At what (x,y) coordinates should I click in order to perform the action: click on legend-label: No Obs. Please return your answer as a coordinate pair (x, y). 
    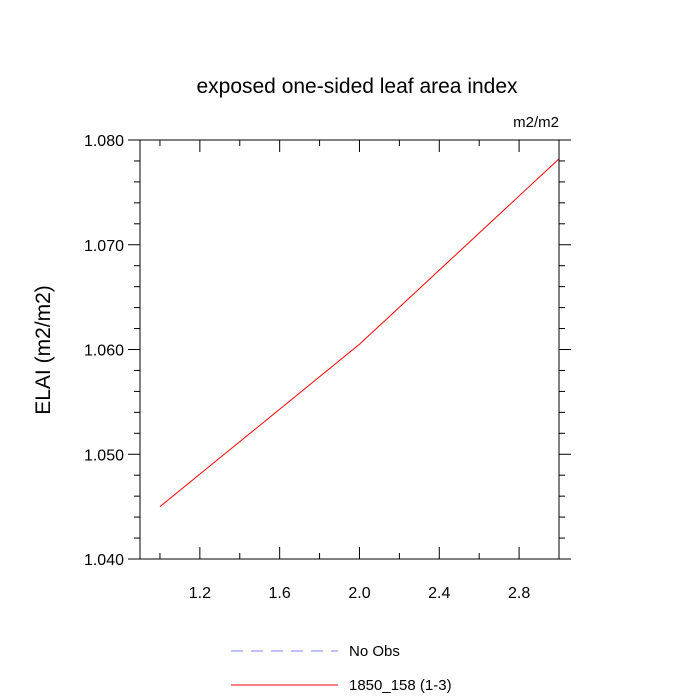
    Looking at the image, I should click on (374, 651).